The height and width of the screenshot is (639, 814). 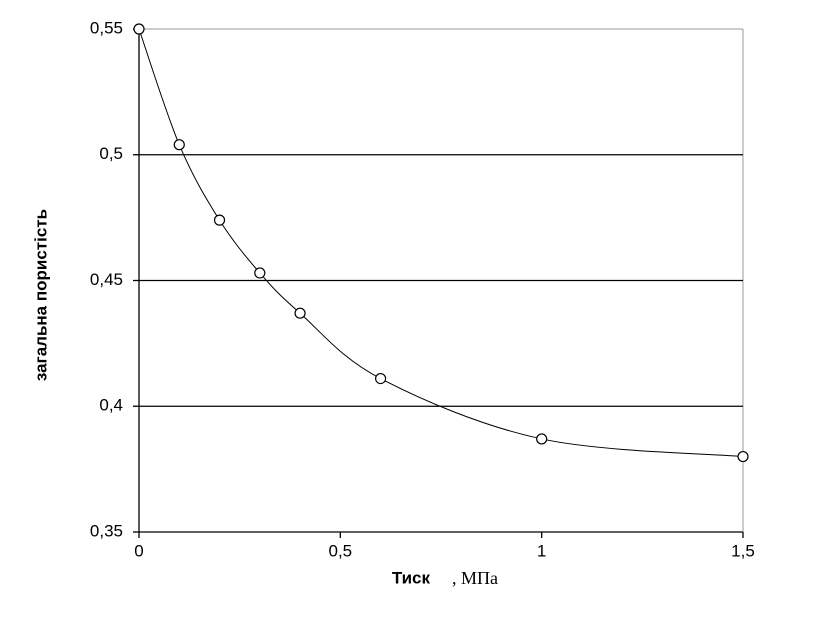 I want to click on x-tick-label: 1,5, so click(x=743, y=550).